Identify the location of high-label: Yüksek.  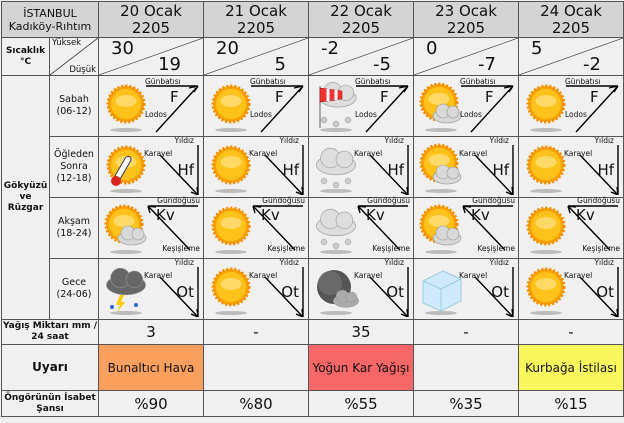
(67, 43).